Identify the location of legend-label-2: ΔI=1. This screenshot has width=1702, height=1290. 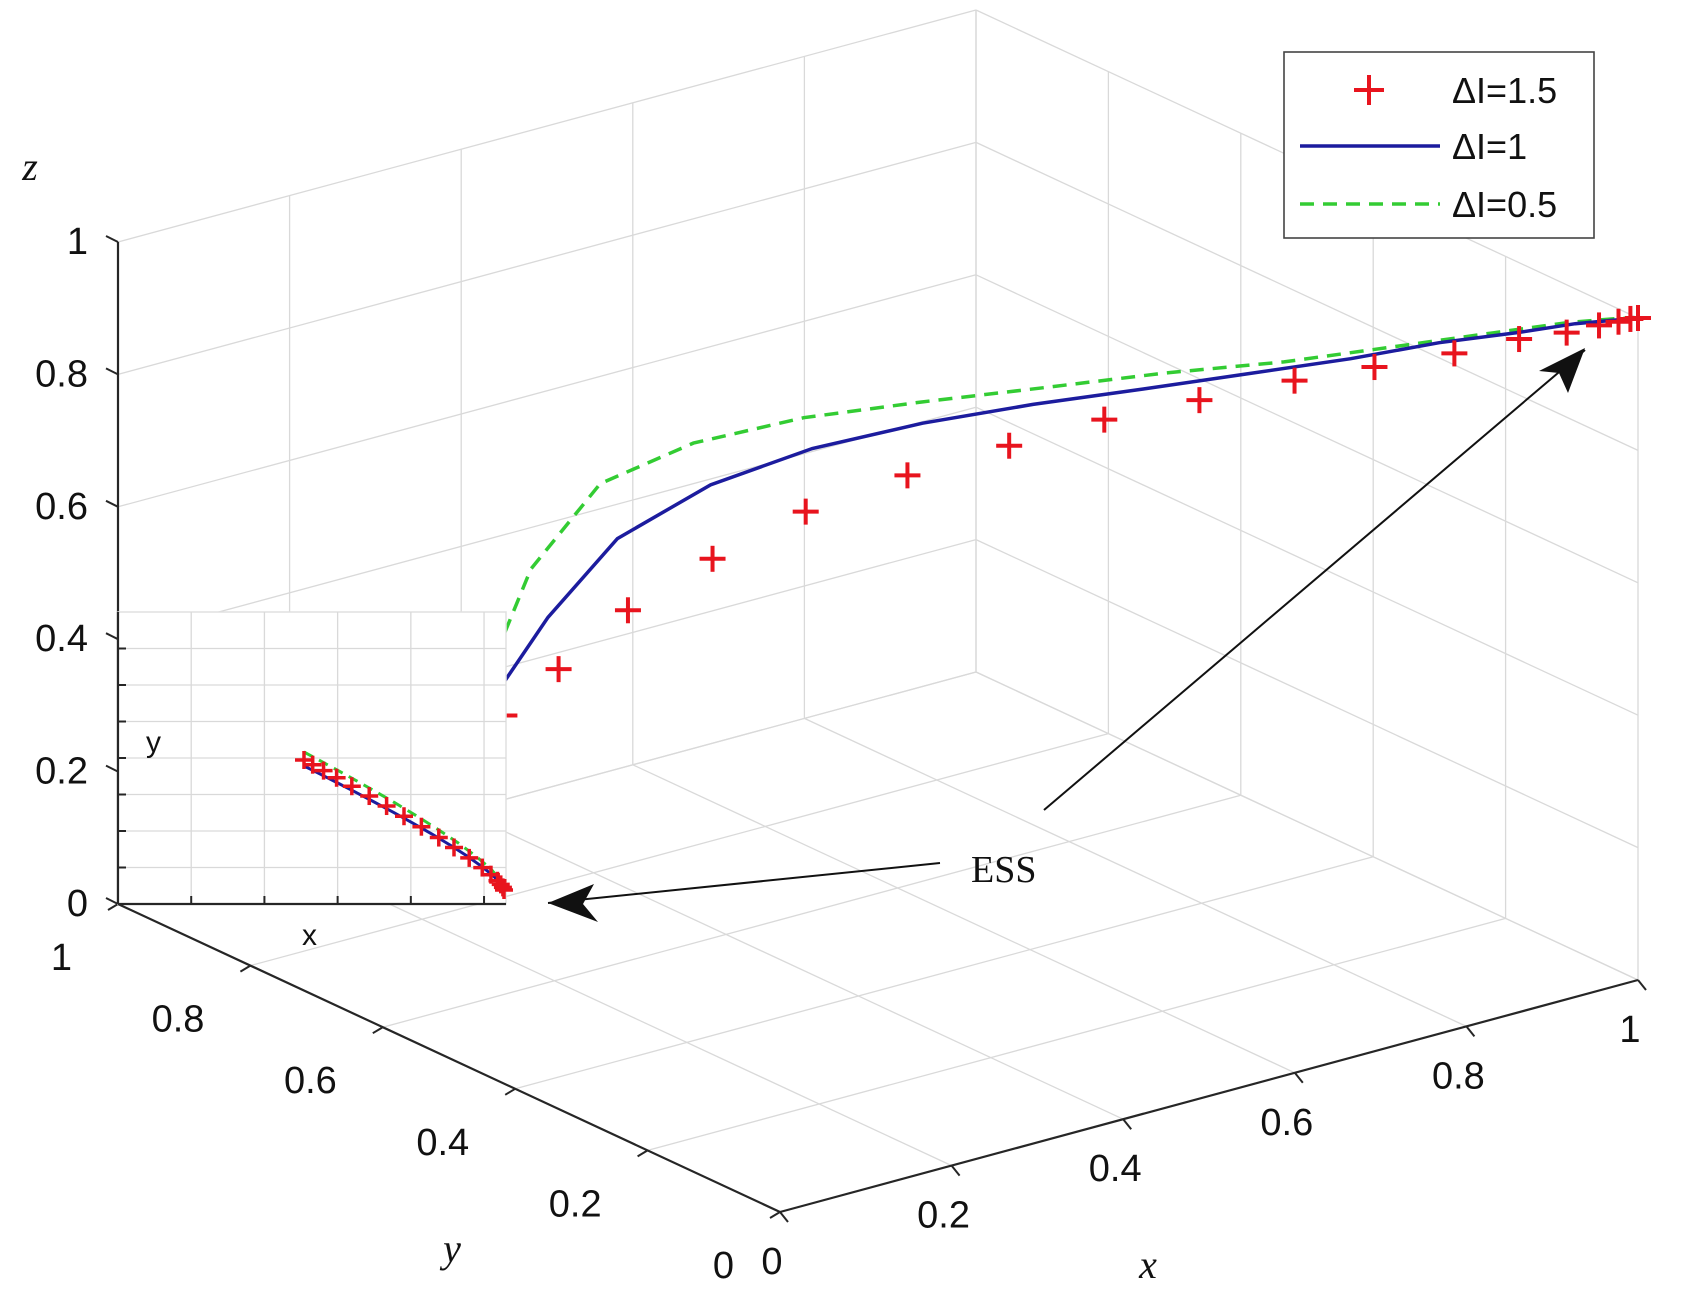
(1489, 146).